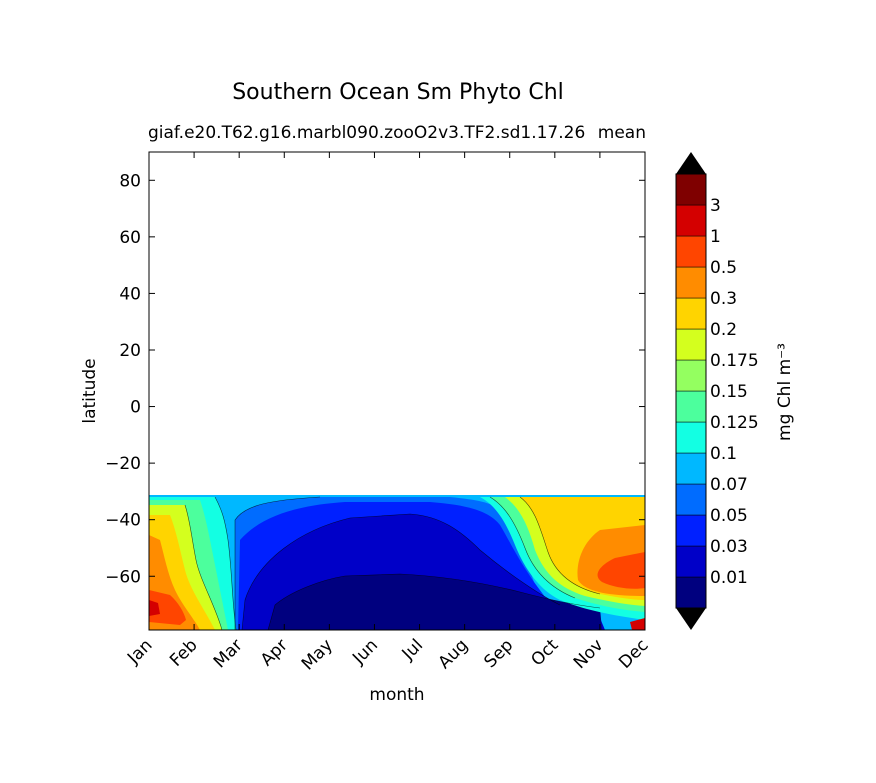 The width and height of the screenshot is (876, 783). Describe the element at coordinates (139, 651) in the screenshot. I see `x-tick-label: Jan` at that location.